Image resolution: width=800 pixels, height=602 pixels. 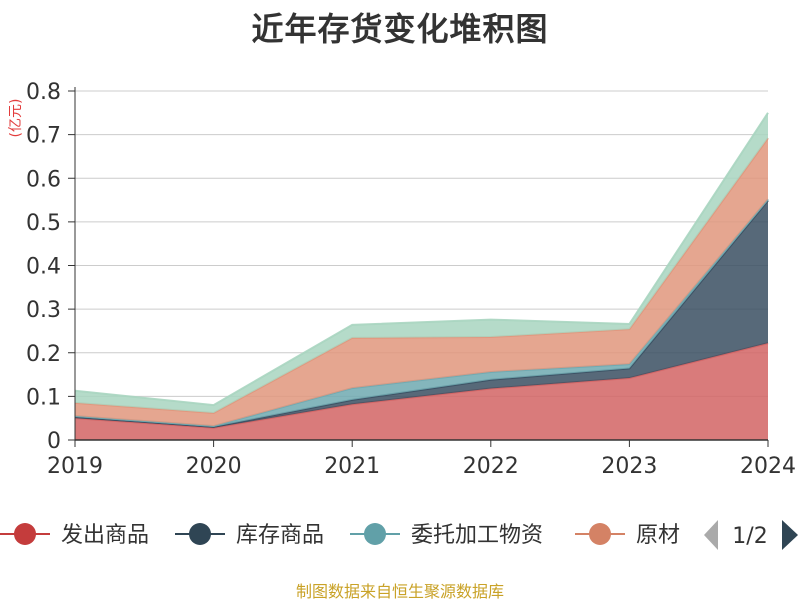 I want to click on legend-page-indicator: 1/2, so click(x=749, y=536).